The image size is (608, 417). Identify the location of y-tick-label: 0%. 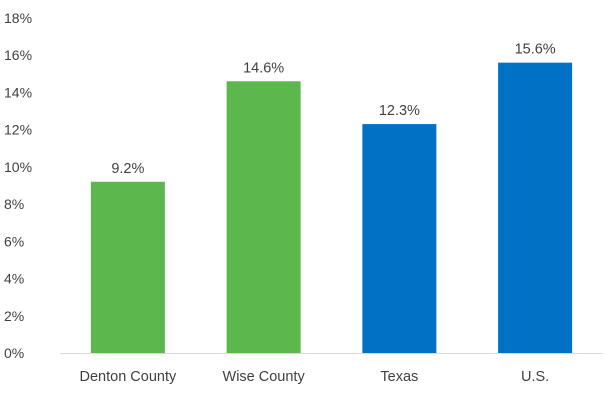
(14, 353).